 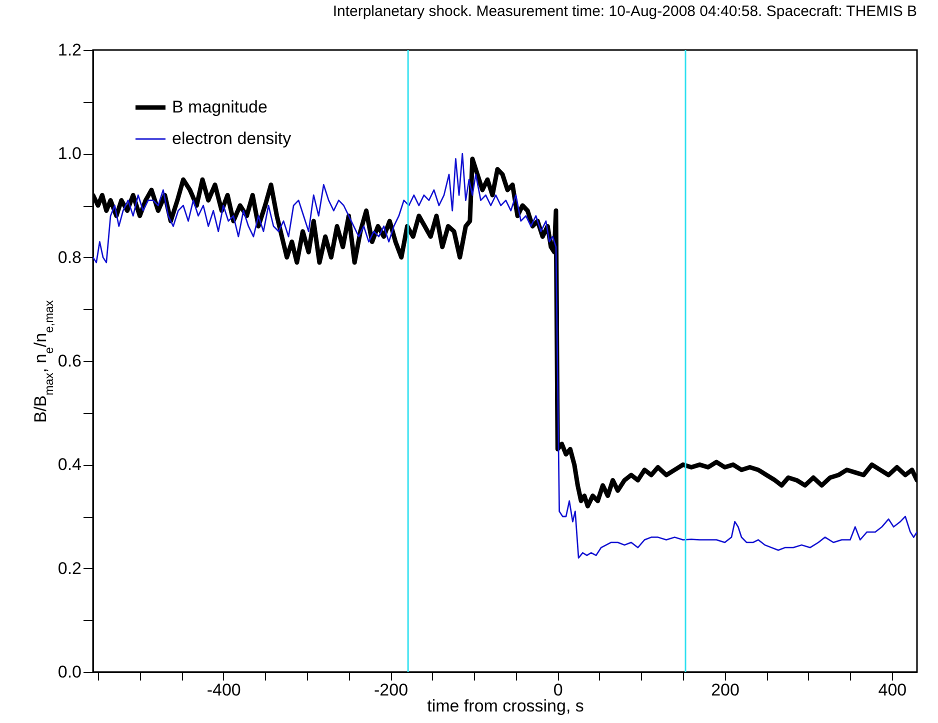 What do you see at coordinates (232, 138) in the screenshot?
I see `legend-label: electron density` at bounding box center [232, 138].